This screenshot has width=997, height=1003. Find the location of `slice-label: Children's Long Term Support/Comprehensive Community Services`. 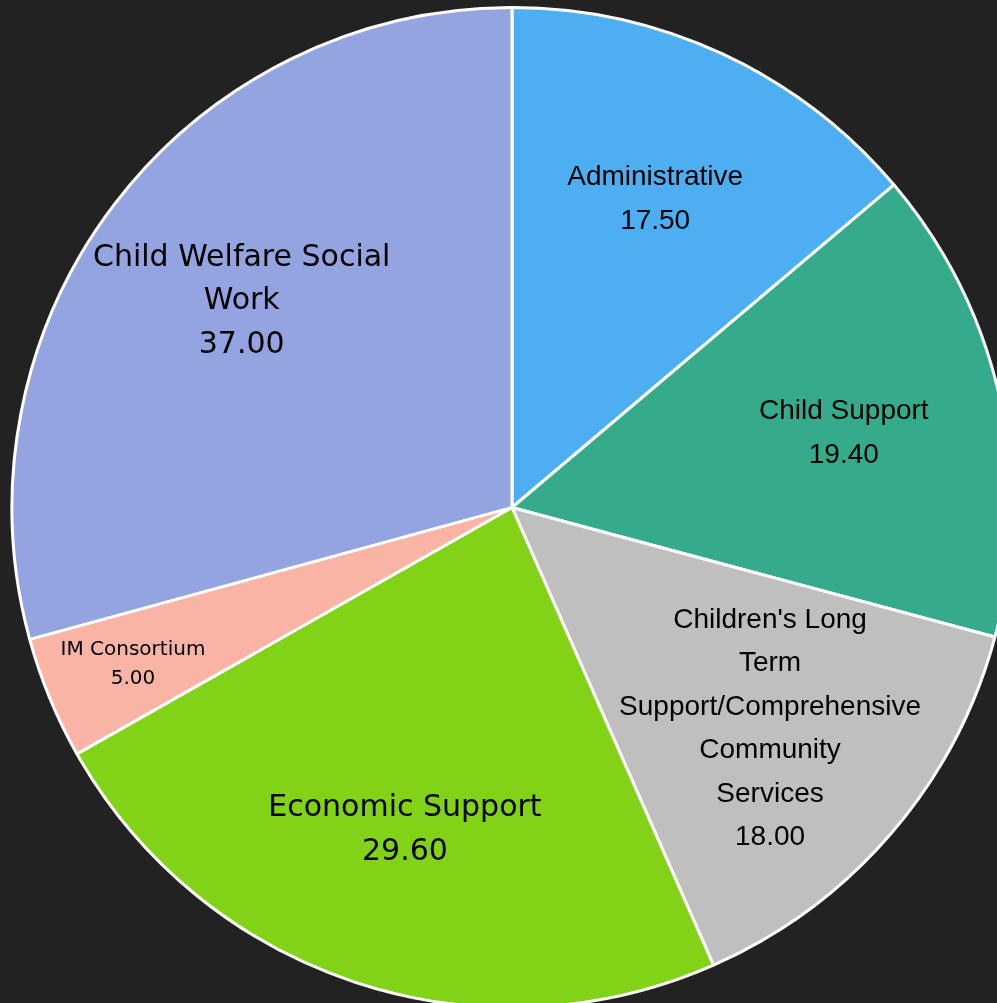

slice-label: Children's Long Term Support/Comprehensive Community Services is located at coordinates (770, 705).